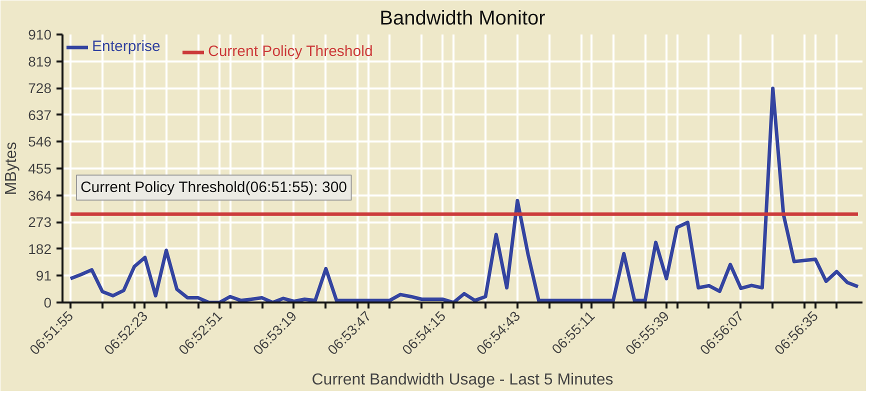  Describe the element at coordinates (40, 88) in the screenshot. I see `y-tick-label: 728` at that location.